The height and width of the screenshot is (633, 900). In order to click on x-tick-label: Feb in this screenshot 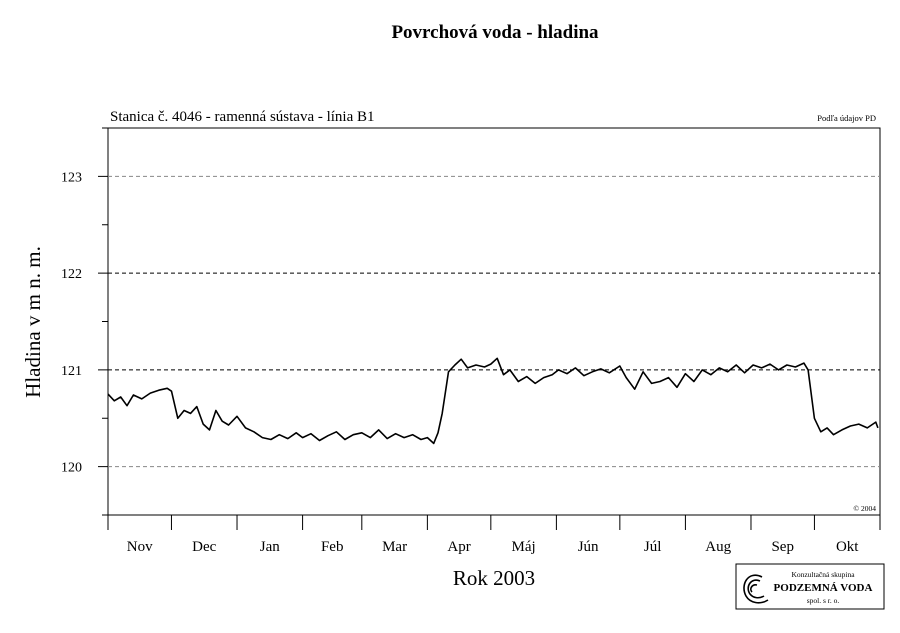, I will do `click(332, 547)`.